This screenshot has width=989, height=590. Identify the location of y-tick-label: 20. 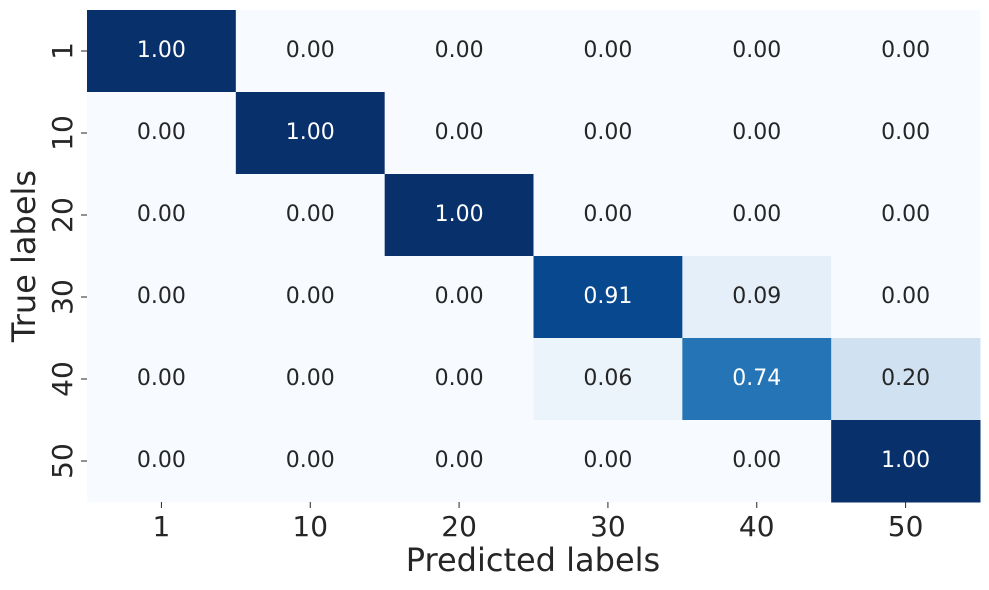
(62, 215).